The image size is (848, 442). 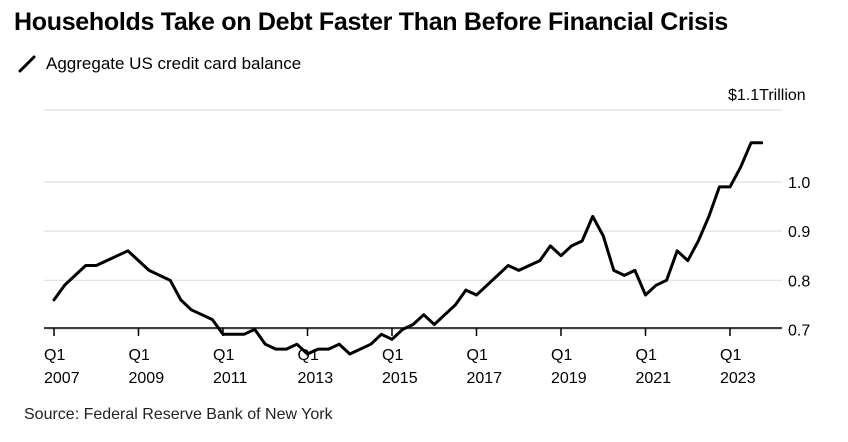 I want to click on legend: Aggregate US credit card balance, so click(x=158, y=64).